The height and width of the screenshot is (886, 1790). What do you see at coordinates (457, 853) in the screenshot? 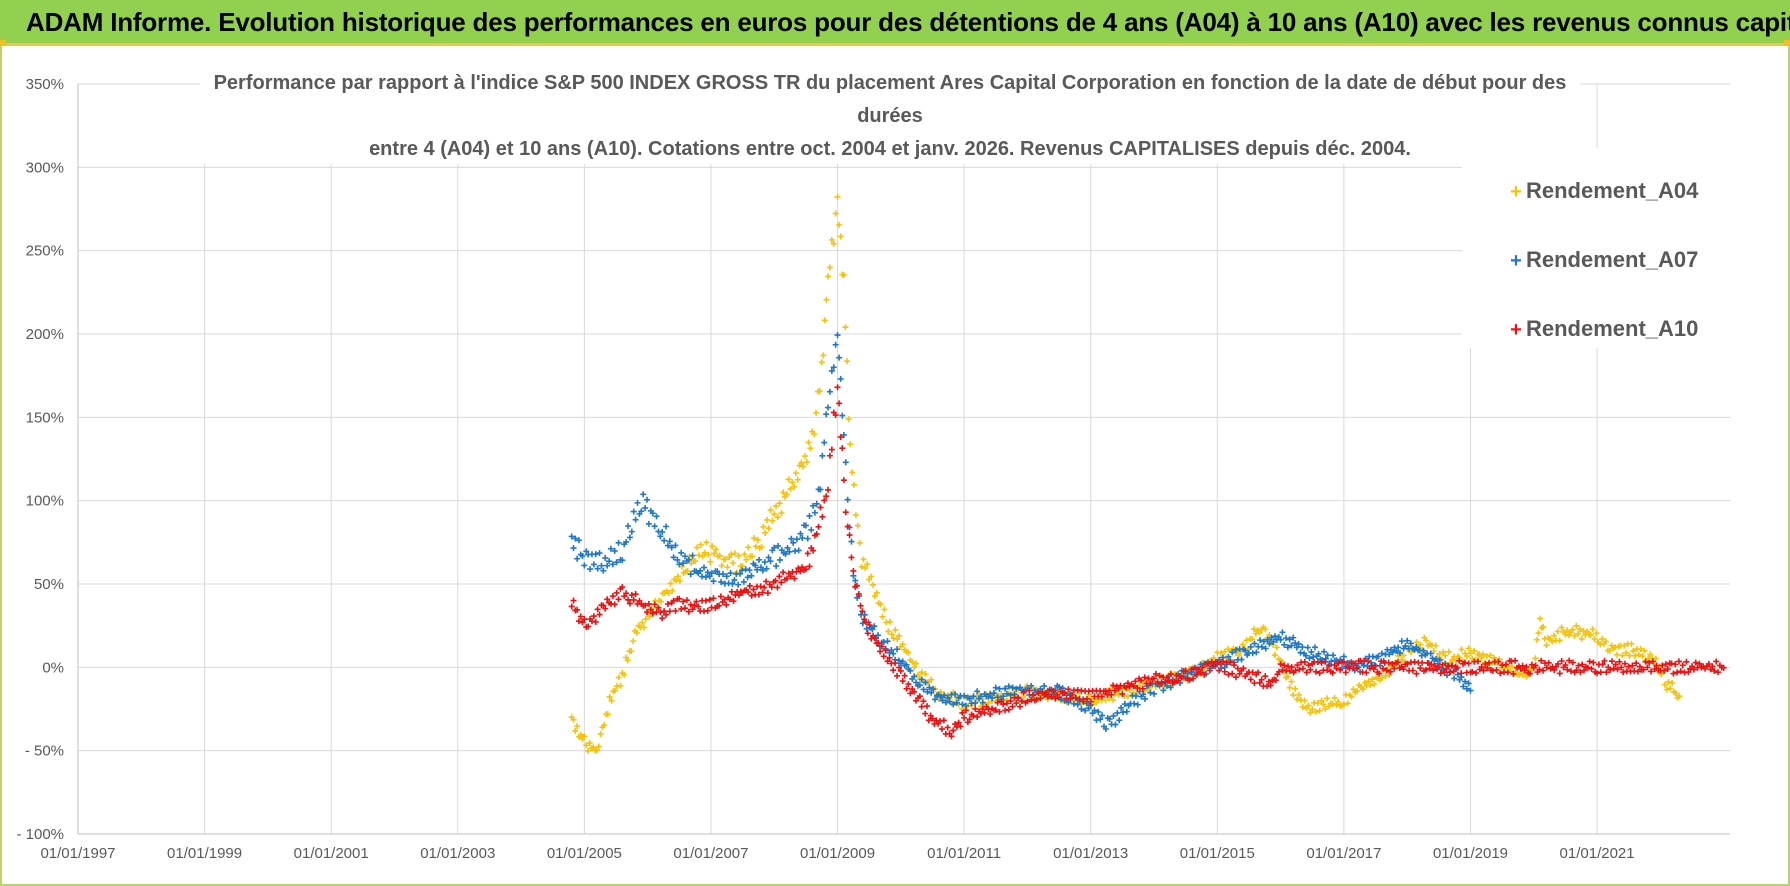
I see `x-tick-label: 01/01/2003` at bounding box center [457, 853].